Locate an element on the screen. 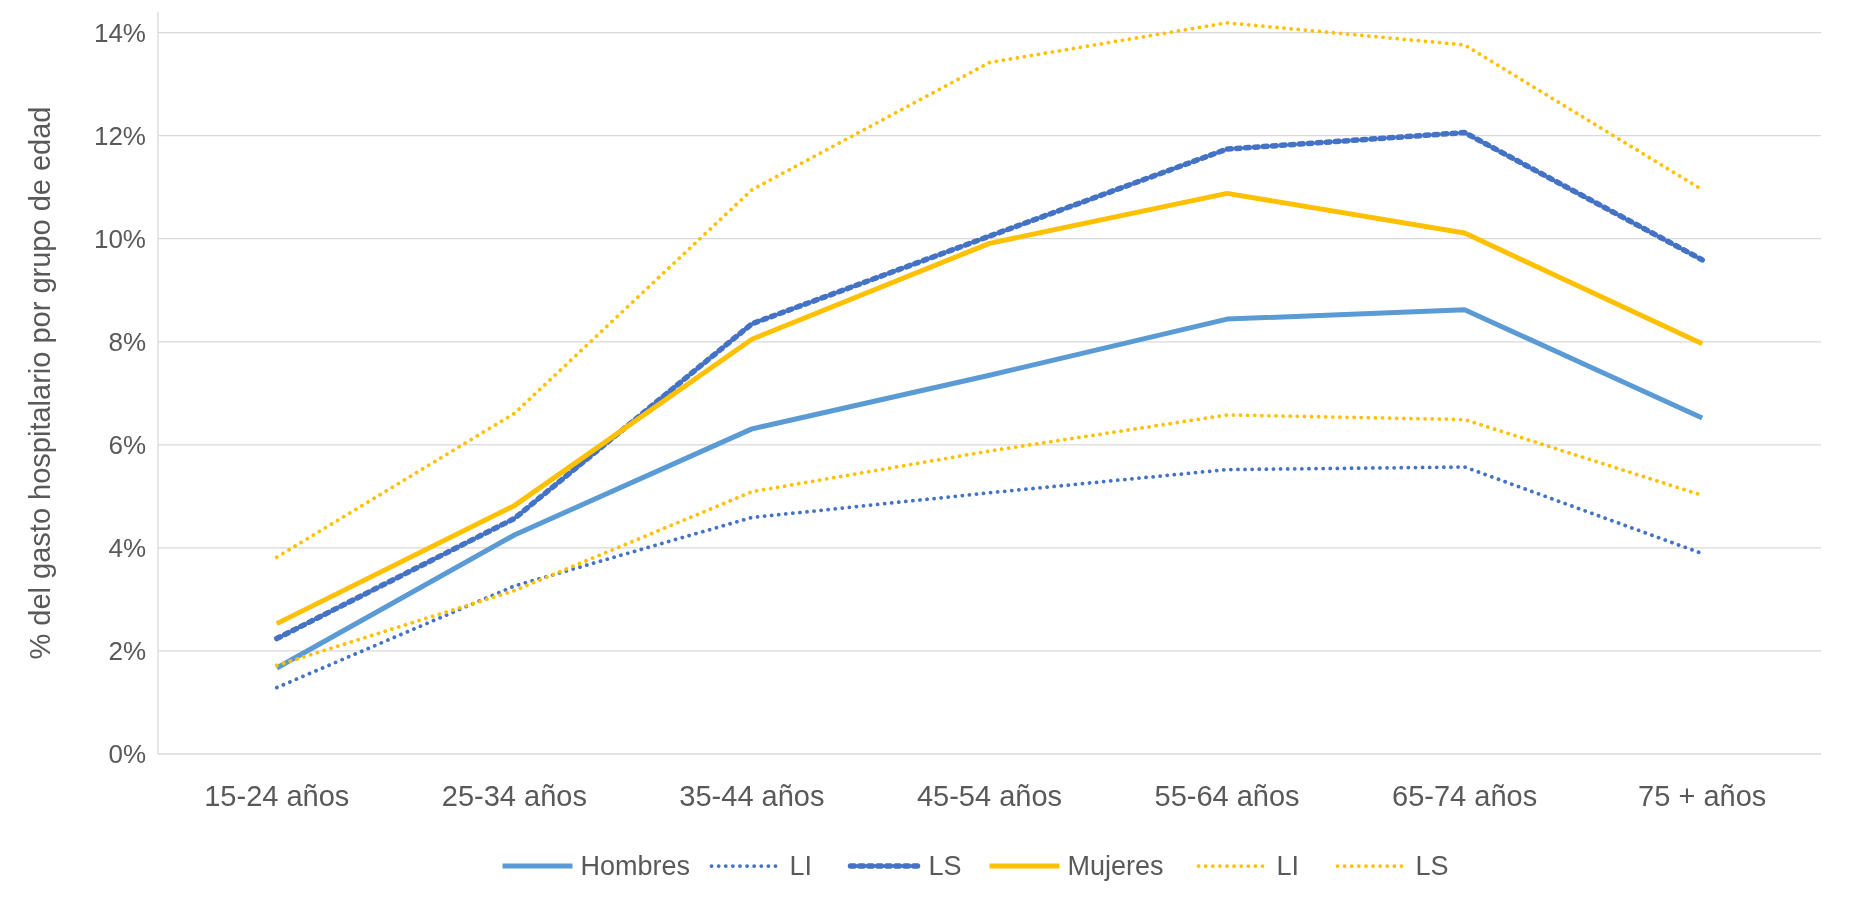 Image resolution: width=1849 pixels, height=902 pixels. y-tick-label: 10% is located at coordinates (119, 238).